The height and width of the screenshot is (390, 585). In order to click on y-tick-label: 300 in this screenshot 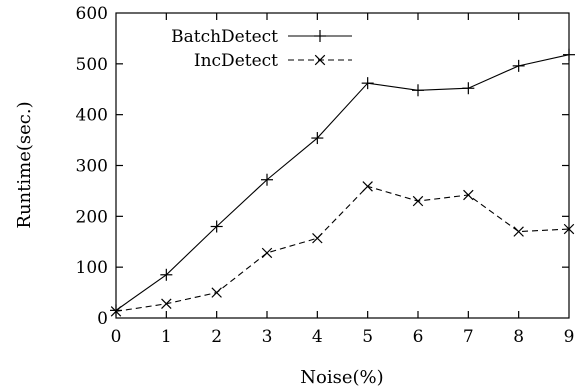, I will do `click(92, 167)`.